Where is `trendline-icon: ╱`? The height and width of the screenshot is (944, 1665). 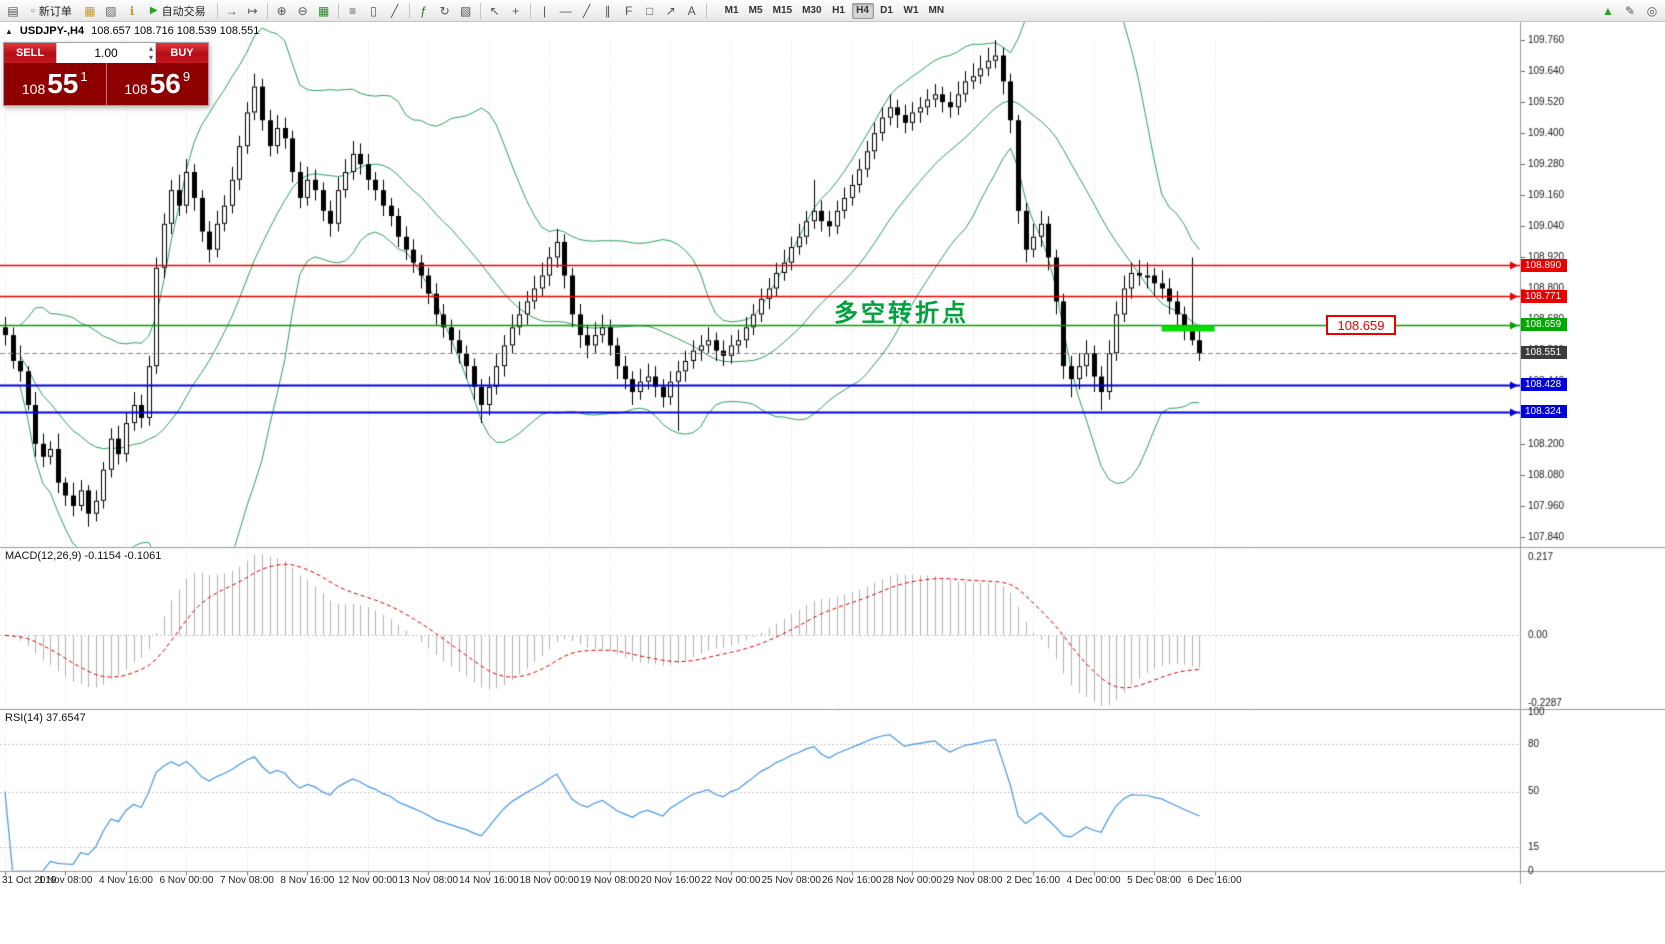
trendline-icon: ╱ is located at coordinates (586, 10).